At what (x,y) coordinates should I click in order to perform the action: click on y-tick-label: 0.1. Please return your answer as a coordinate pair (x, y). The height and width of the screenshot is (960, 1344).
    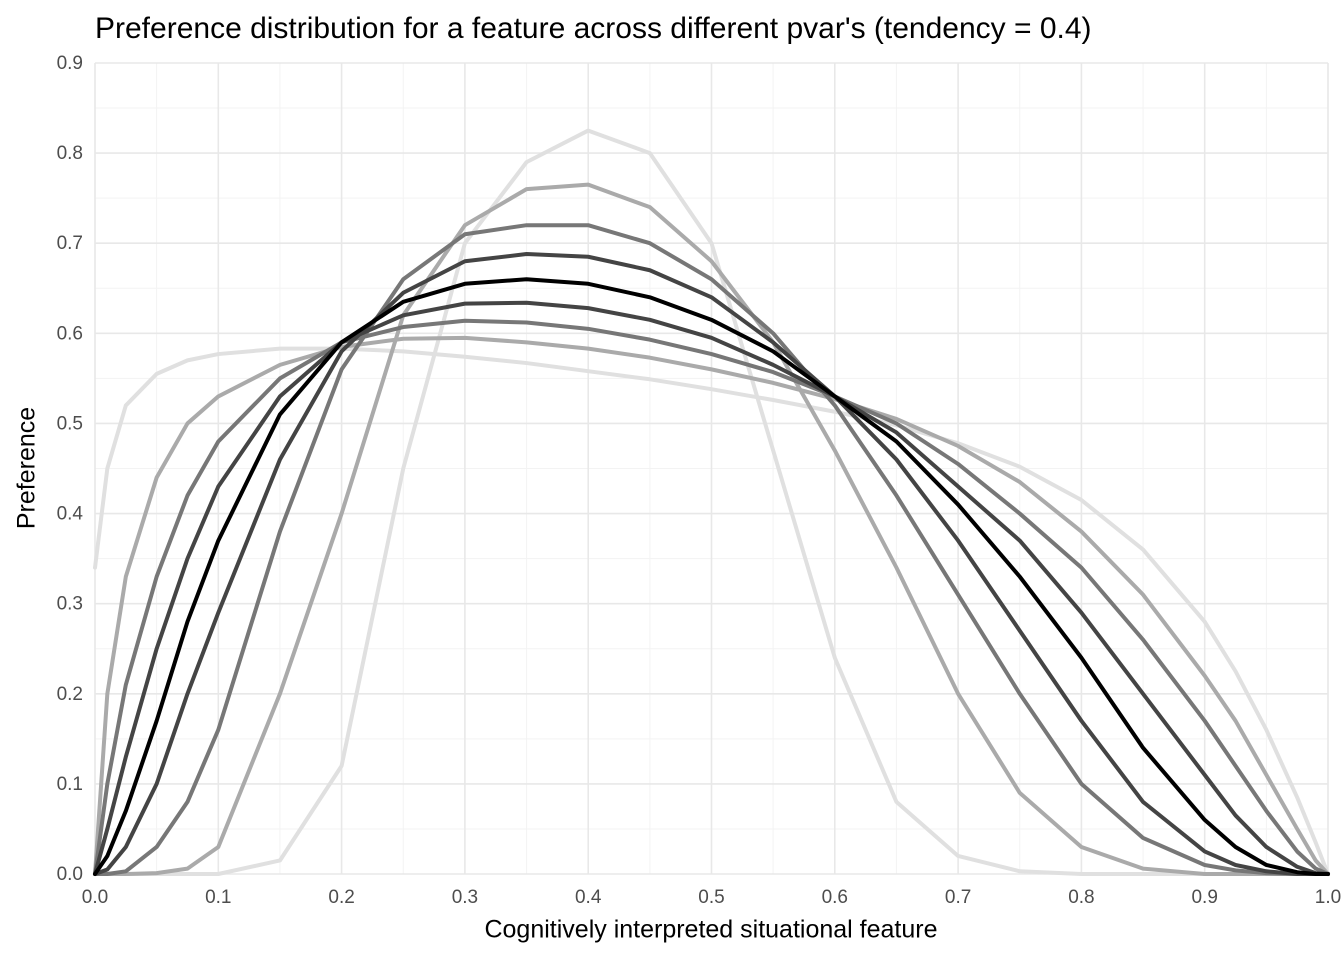
    Looking at the image, I should click on (70, 784).